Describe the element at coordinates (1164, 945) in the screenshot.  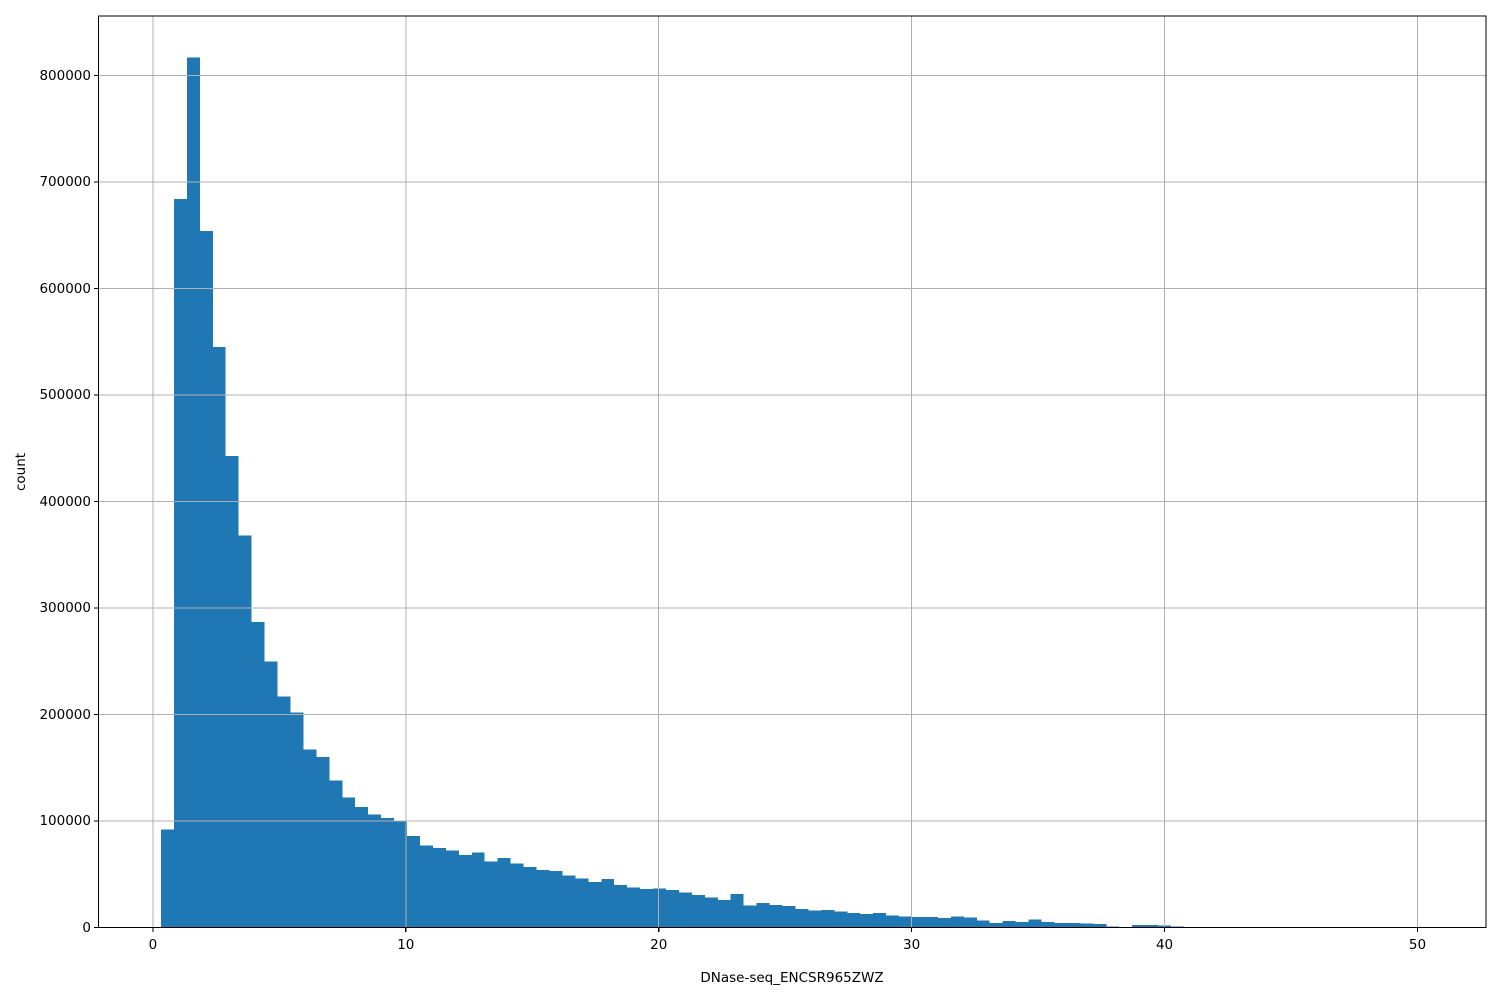
I see `x-tick-label: 40` at that location.